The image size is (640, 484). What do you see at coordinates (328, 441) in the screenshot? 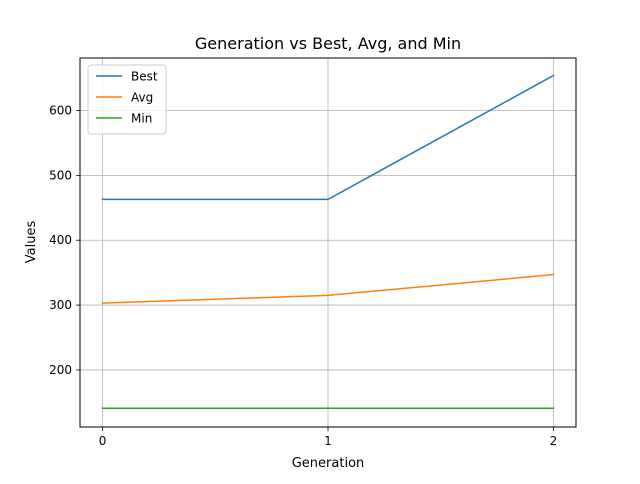
I see `x-tick-label: 1` at bounding box center [328, 441].